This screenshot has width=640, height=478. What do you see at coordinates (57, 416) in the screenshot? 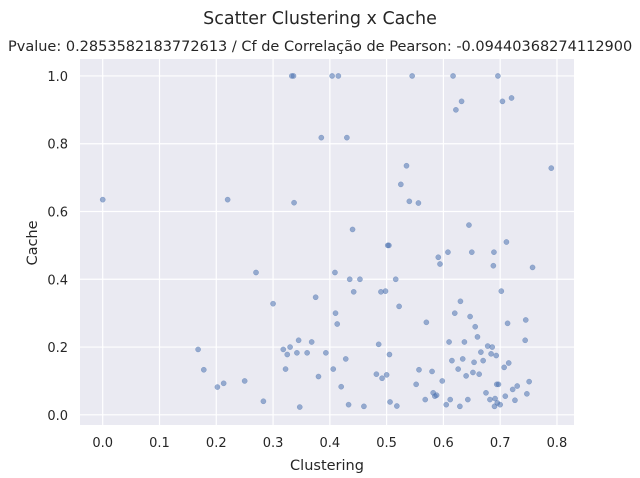
I see `y-tick-label: 0.0` at bounding box center [57, 416].